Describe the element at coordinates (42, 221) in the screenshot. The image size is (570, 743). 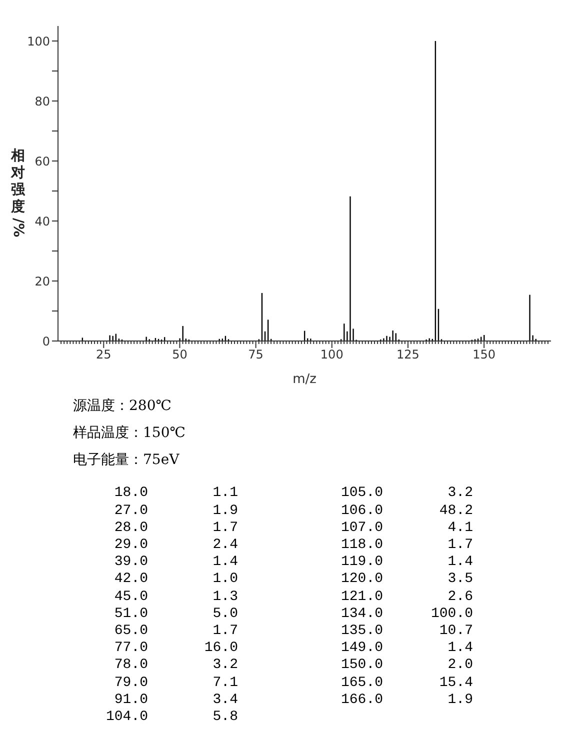
I see `y-tick-label: 40` at that location.